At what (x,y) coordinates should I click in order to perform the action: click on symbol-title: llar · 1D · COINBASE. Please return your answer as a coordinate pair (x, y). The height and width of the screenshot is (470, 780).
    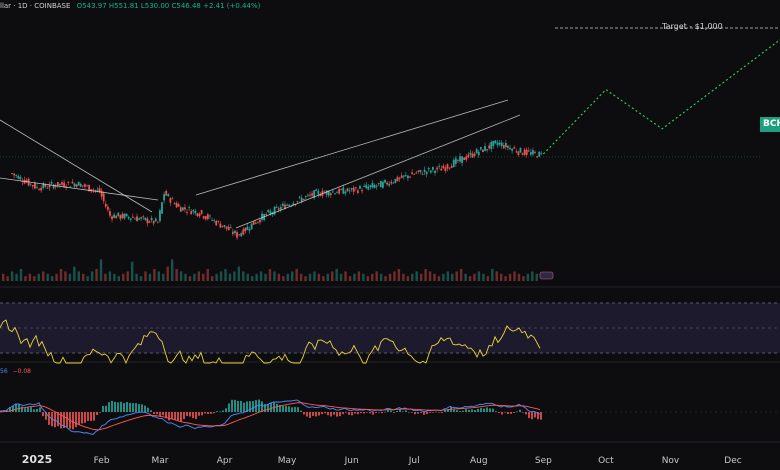
    Looking at the image, I should click on (35, 6).